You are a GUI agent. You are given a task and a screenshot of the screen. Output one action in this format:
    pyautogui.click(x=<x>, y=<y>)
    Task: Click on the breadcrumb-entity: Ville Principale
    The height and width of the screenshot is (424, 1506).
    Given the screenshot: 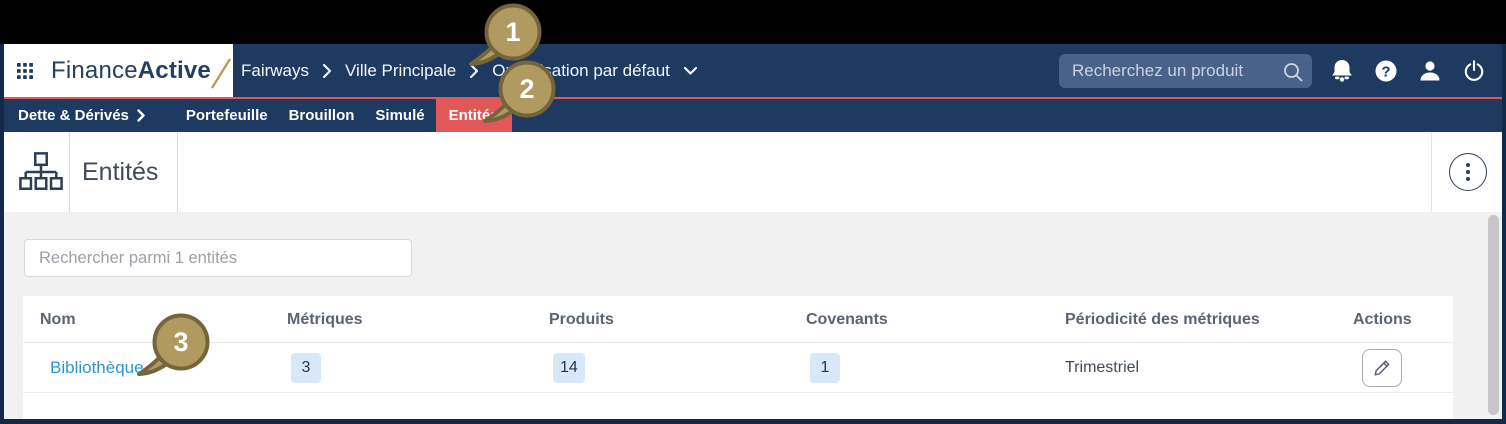 What is the action you would take?
    pyautogui.click(x=401, y=70)
    